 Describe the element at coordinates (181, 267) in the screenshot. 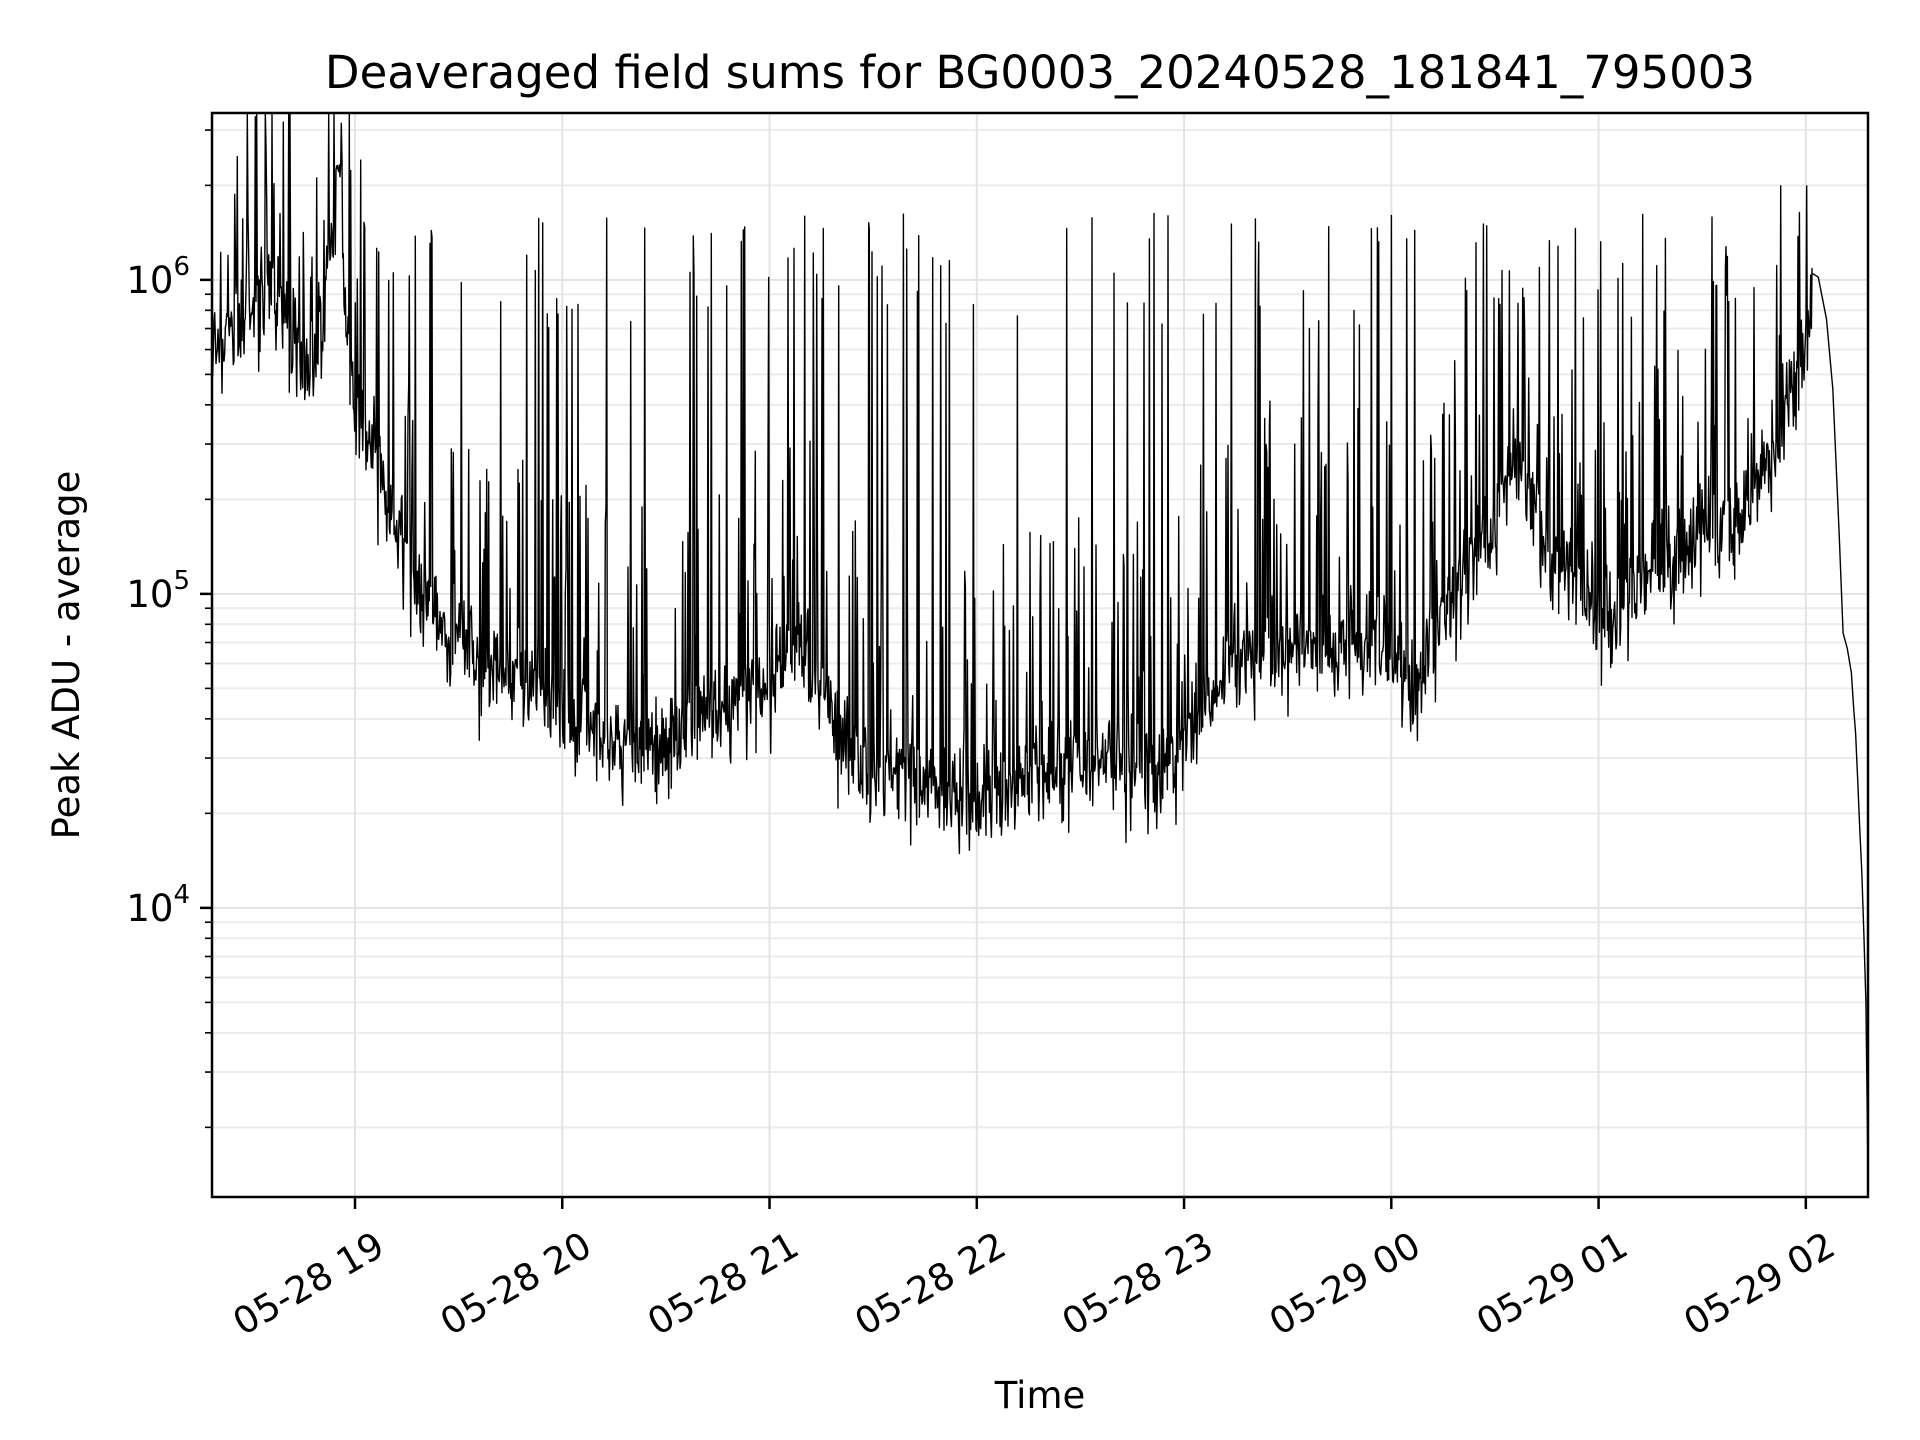

I see `y-tick-label-exponent: 6` at that location.